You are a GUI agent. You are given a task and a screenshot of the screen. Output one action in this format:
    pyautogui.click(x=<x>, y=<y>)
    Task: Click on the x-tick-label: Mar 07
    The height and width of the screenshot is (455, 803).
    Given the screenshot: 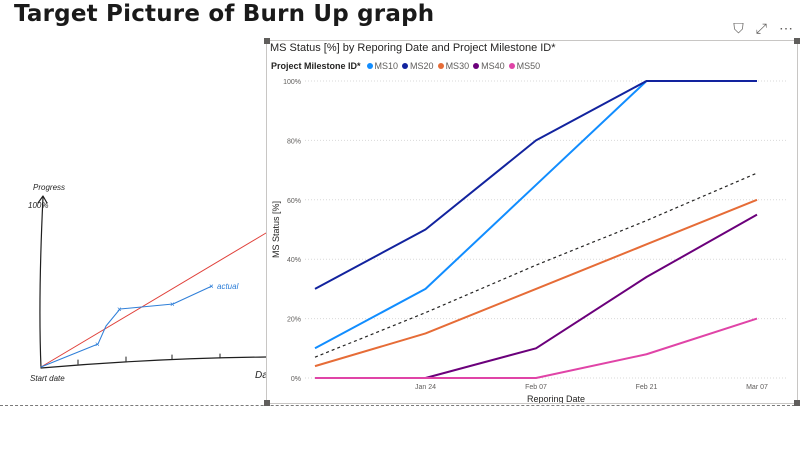 What is the action you would take?
    pyautogui.click(x=757, y=387)
    